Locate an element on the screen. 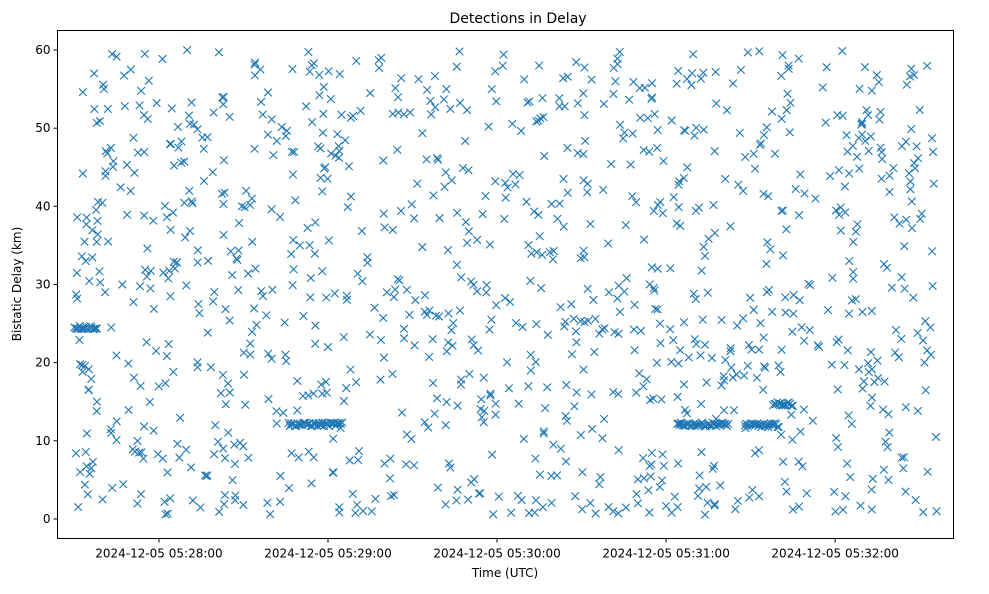 This screenshot has width=989, height=594. y-tick-label-4: 40 is located at coordinates (42, 206).